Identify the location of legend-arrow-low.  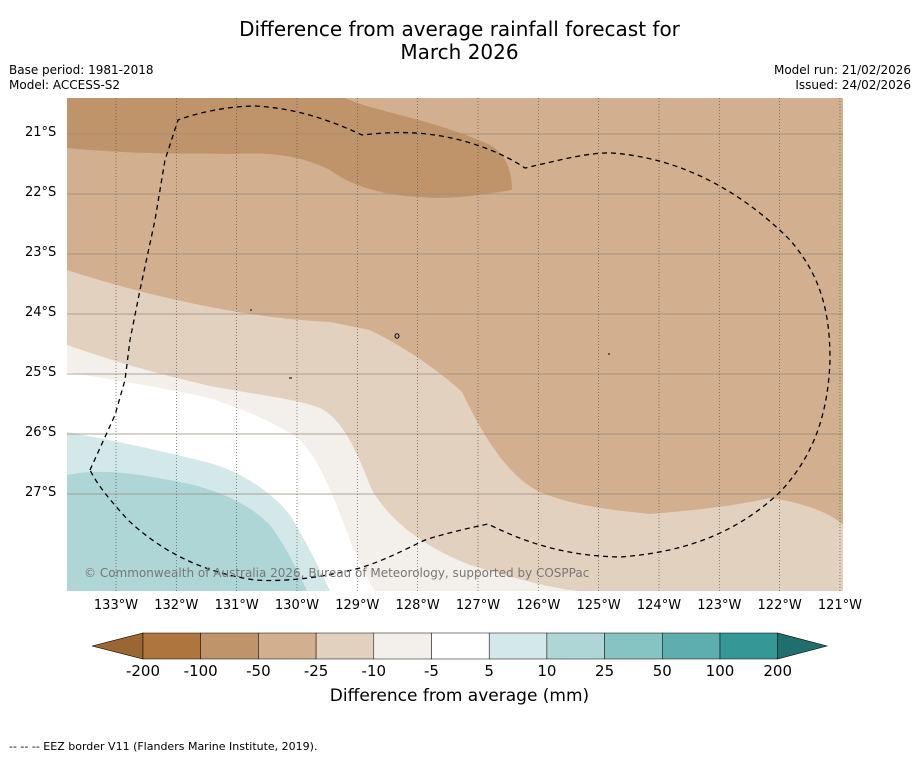
(117, 646).